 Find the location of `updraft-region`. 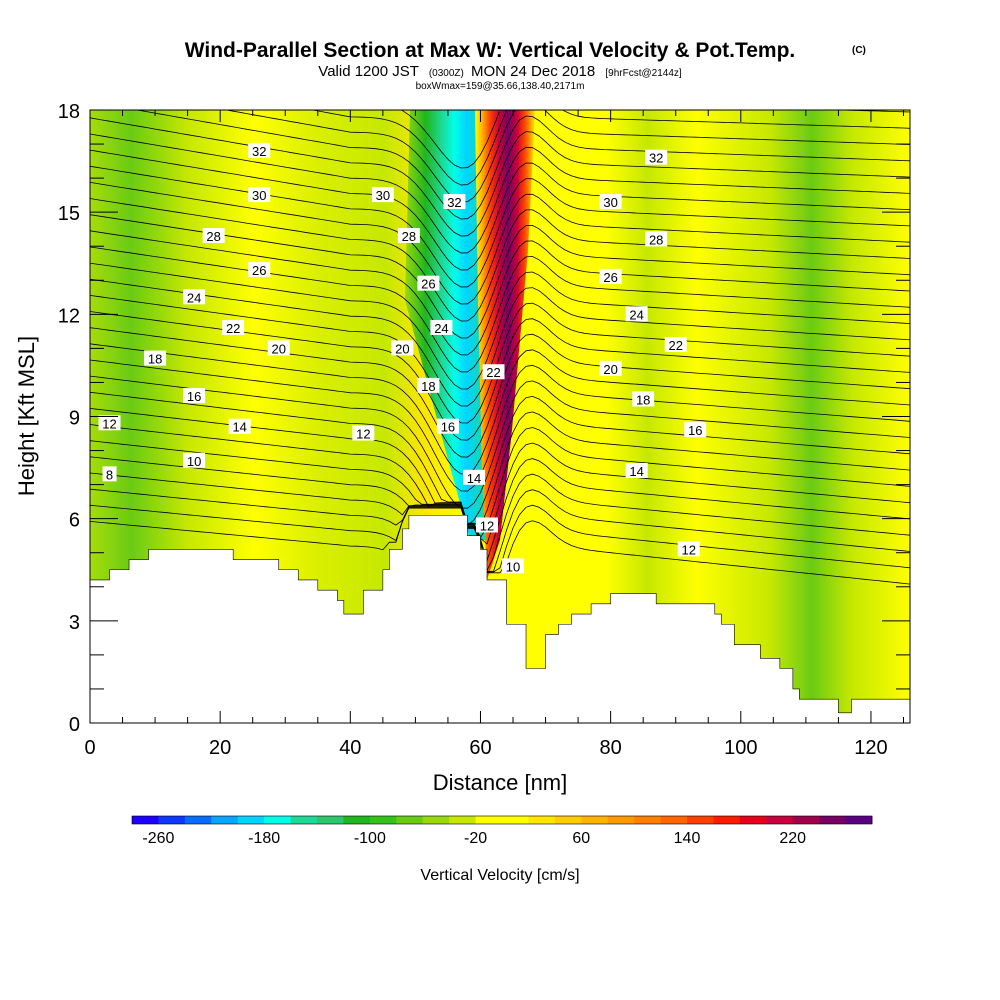

updraft-region is located at coordinates (505, 345).